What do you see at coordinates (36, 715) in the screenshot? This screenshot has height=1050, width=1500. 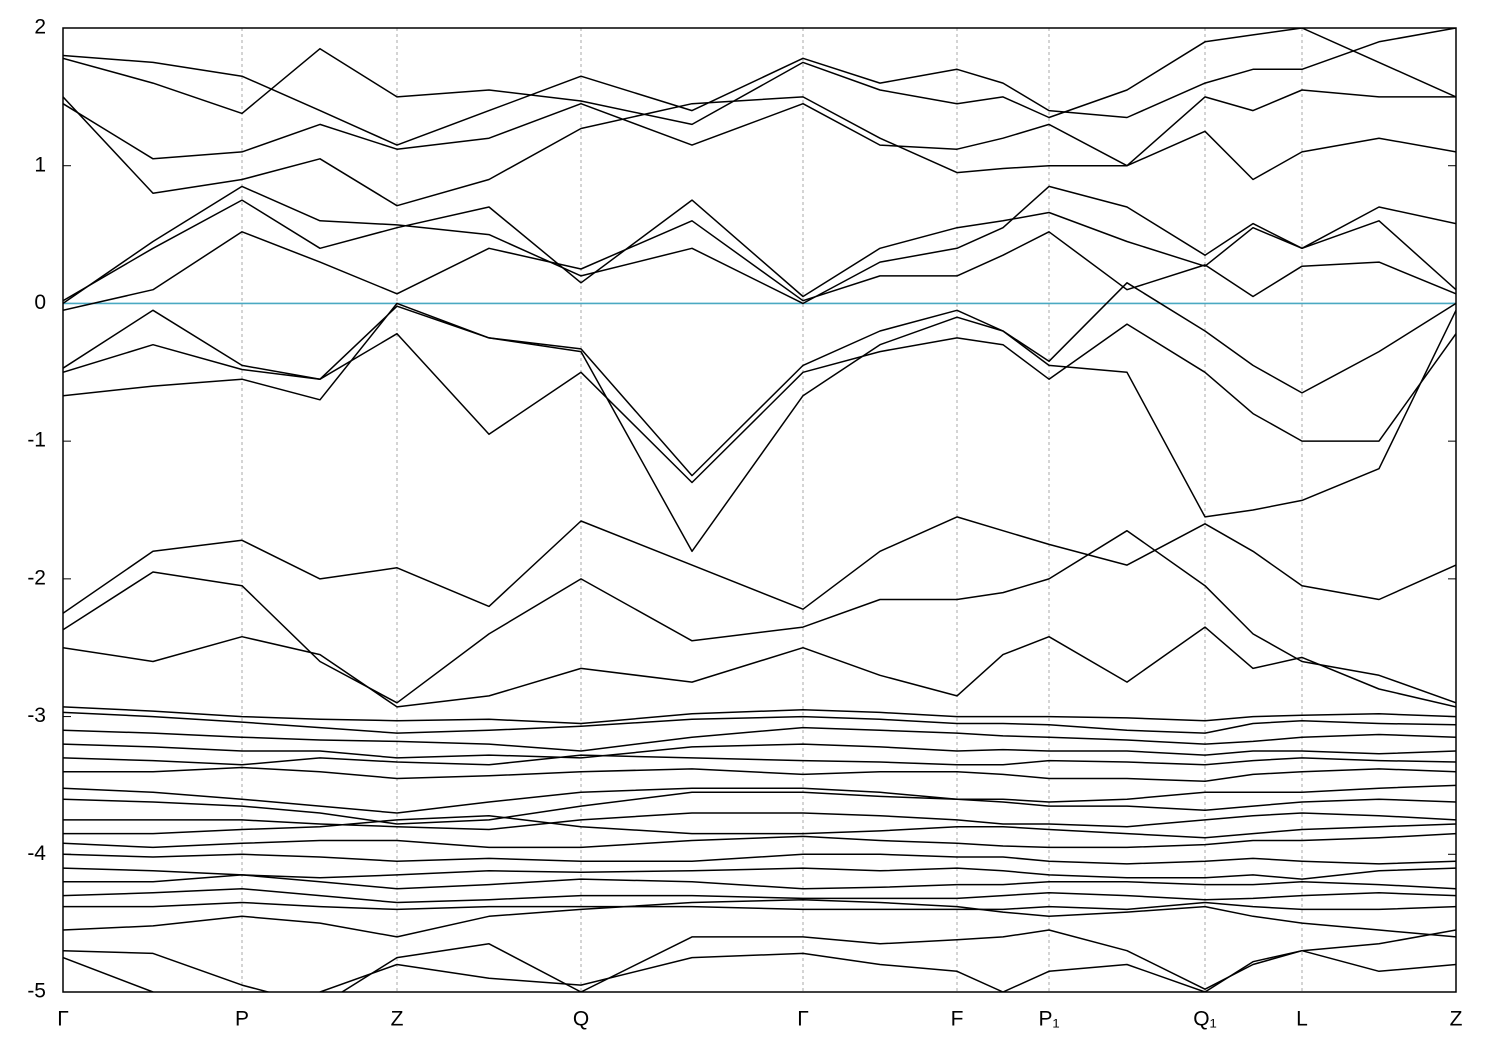 I see `y-tick-label: -3` at bounding box center [36, 715].